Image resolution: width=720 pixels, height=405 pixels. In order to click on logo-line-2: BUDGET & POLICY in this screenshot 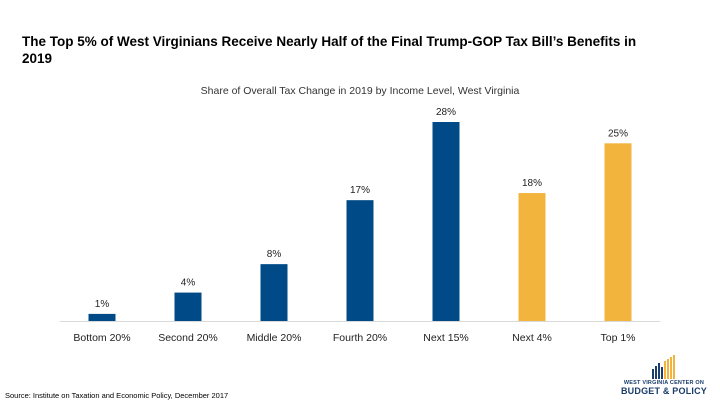, I will do `click(663, 391)`.